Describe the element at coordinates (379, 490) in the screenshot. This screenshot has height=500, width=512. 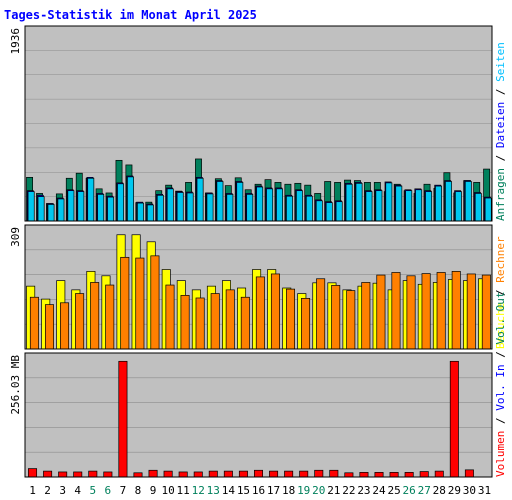
I see `x-tick-label-day-24: 24` at that location.